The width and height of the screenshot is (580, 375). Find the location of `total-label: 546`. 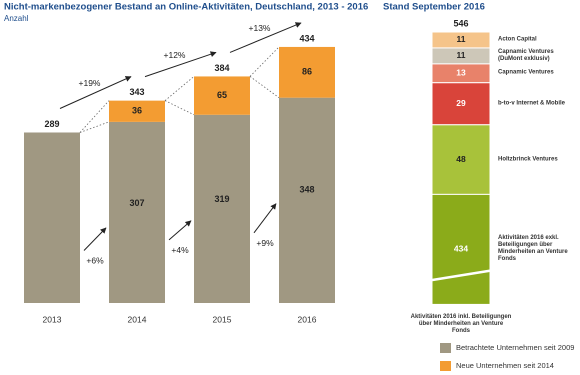

total-label: 546 is located at coordinates (460, 23).